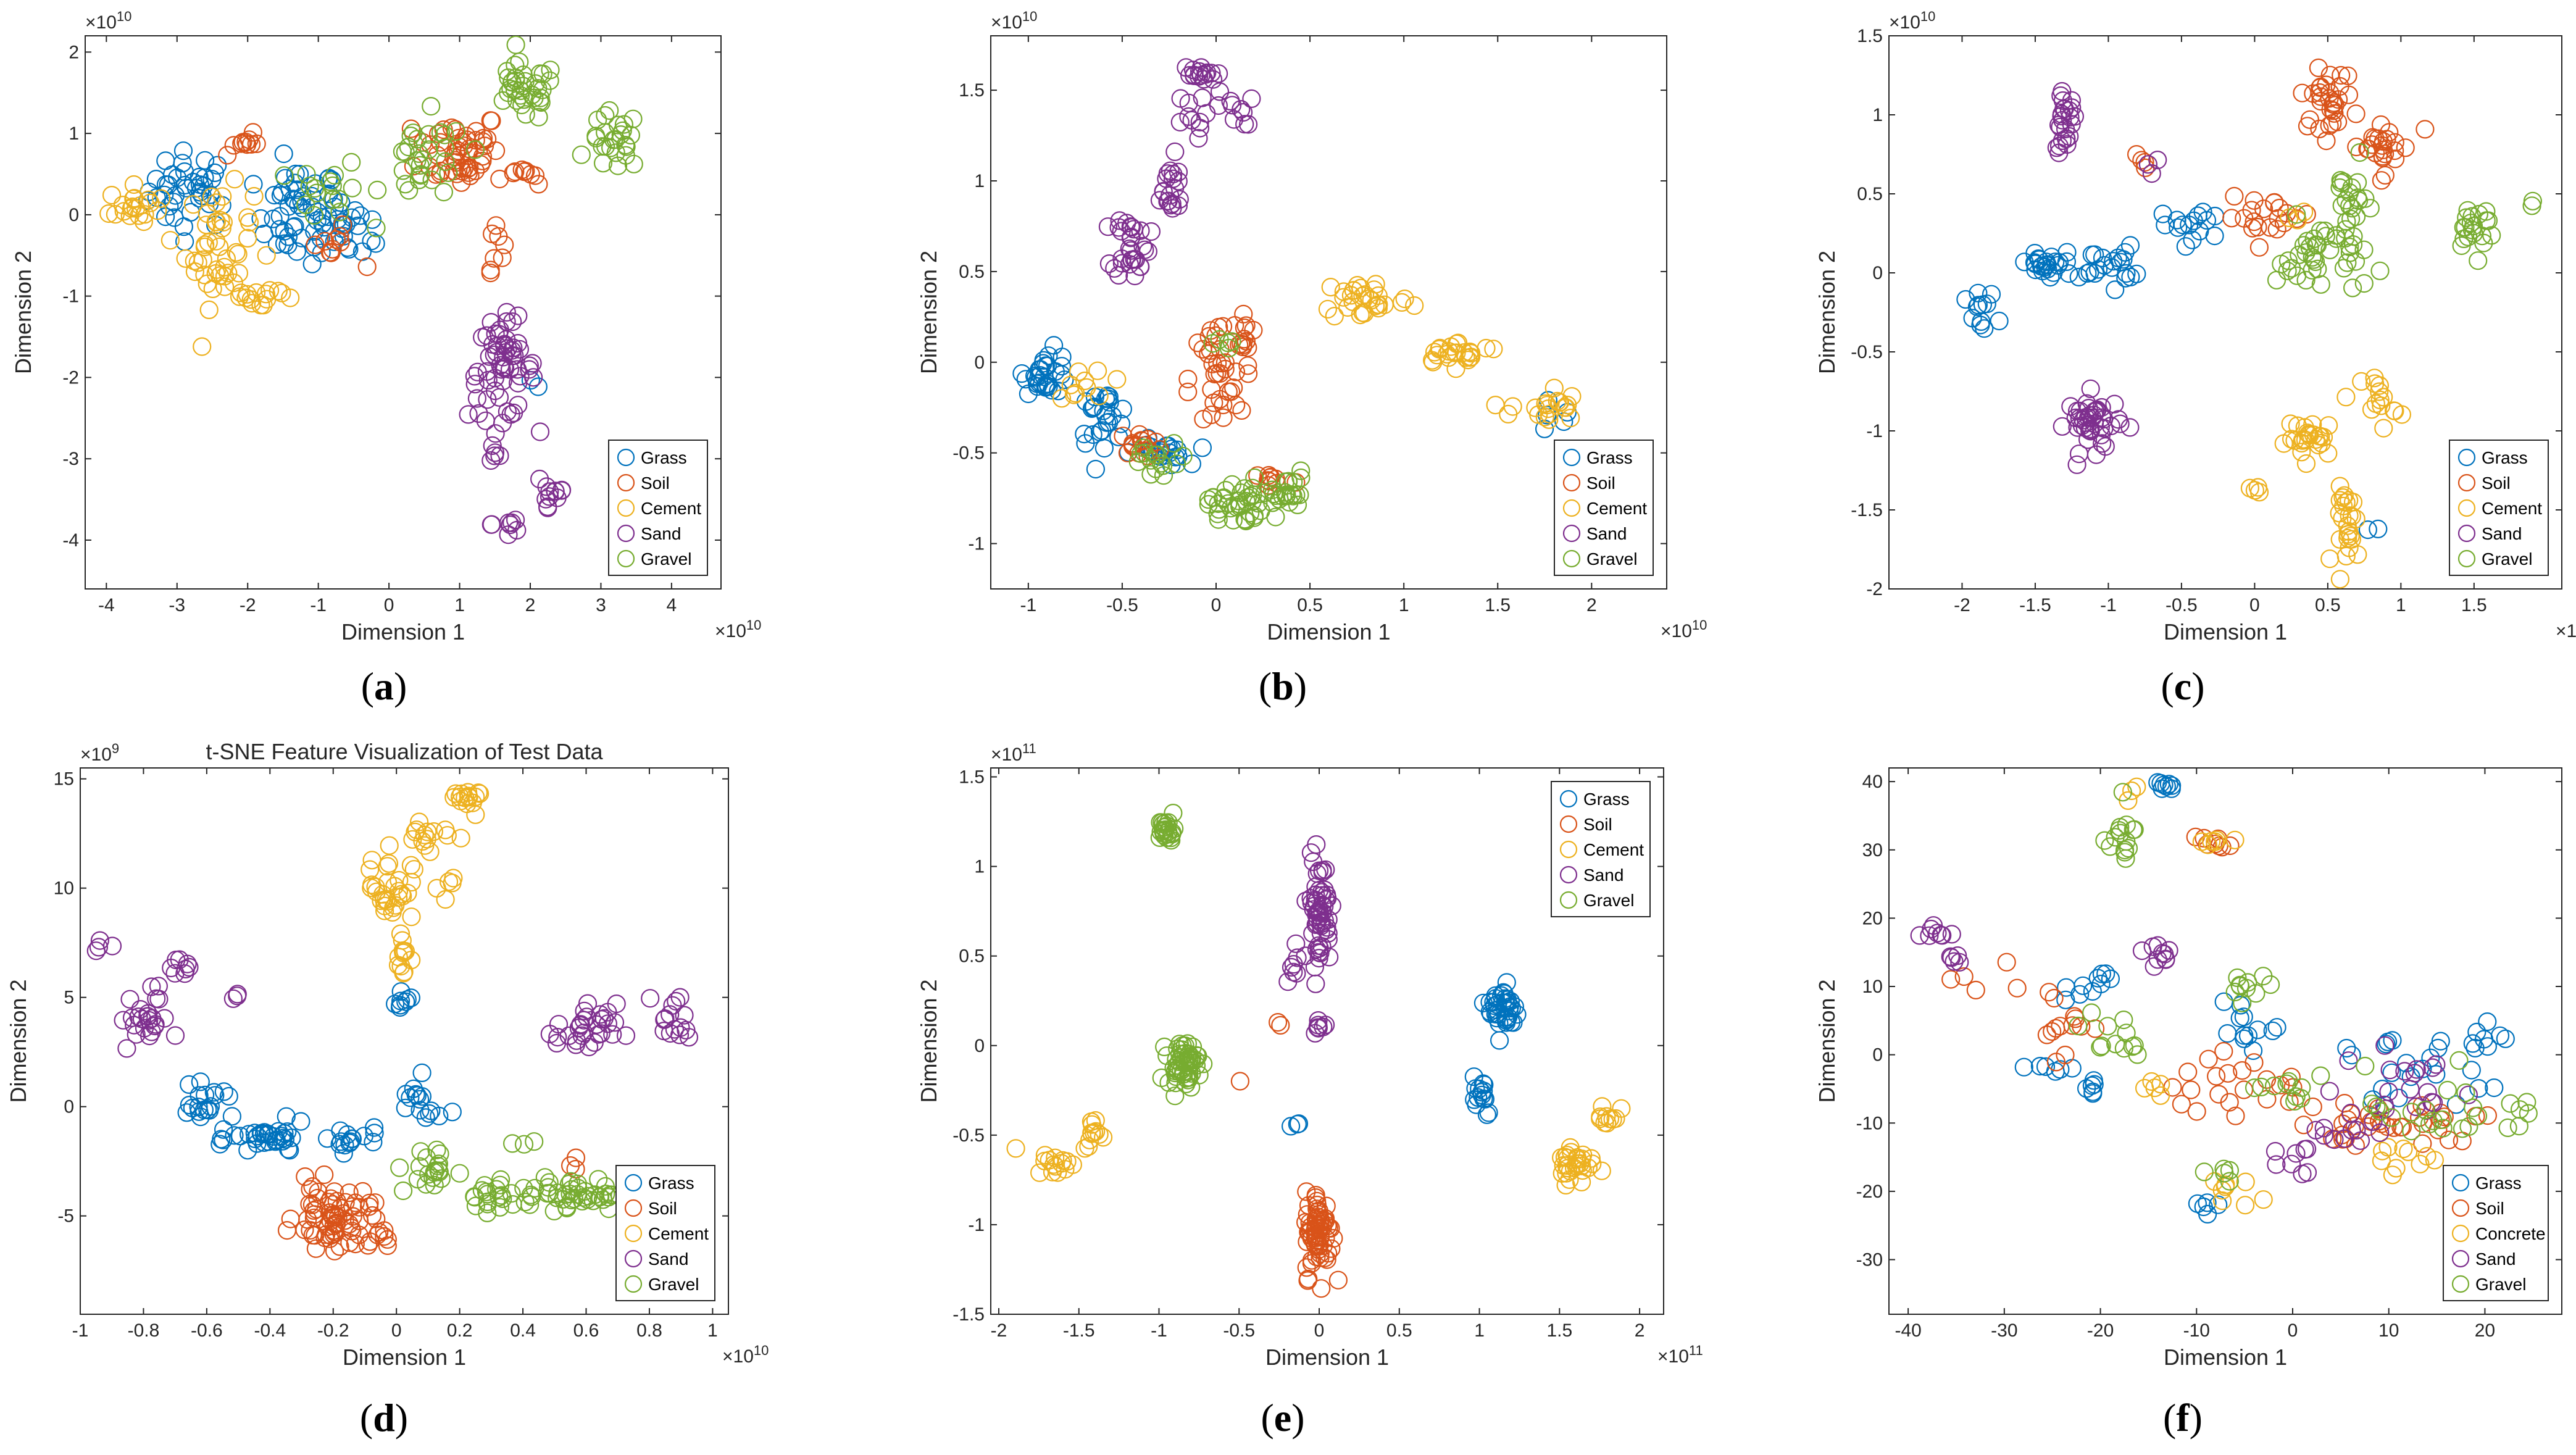 Image resolution: width=2576 pixels, height=1455 pixels. I want to click on legend: Grass Soil Concrete Sand Gravel, so click(2496, 1233).